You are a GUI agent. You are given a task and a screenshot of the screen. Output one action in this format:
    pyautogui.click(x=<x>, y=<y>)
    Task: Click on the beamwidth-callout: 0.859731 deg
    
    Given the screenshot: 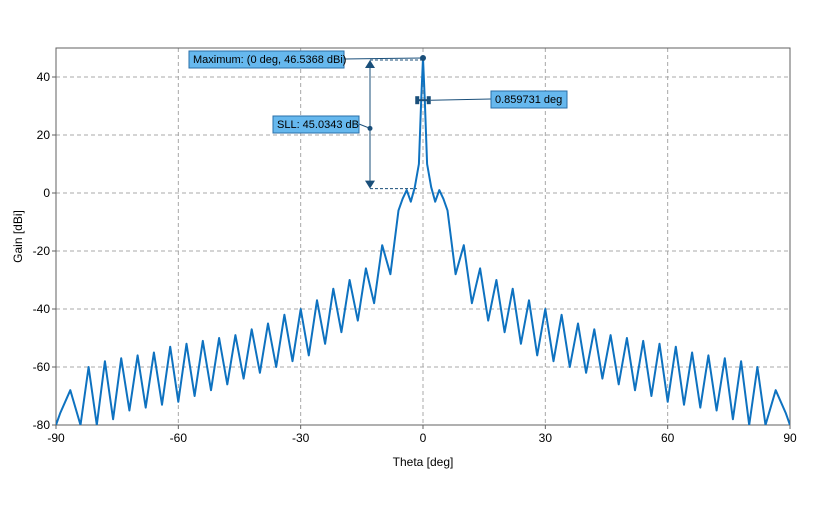 What is the action you would take?
    pyautogui.click(x=529, y=99)
    